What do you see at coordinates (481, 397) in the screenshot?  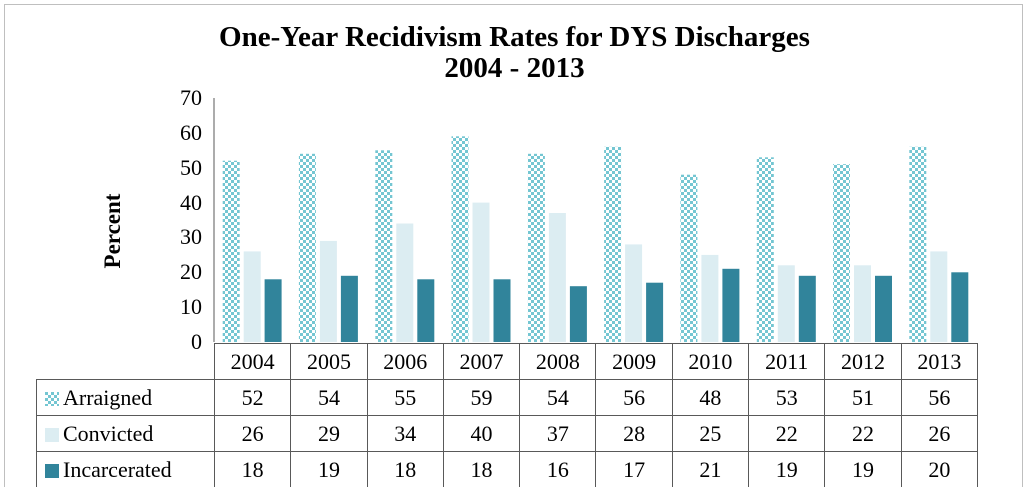 I see `data-label: 59` at bounding box center [481, 397].